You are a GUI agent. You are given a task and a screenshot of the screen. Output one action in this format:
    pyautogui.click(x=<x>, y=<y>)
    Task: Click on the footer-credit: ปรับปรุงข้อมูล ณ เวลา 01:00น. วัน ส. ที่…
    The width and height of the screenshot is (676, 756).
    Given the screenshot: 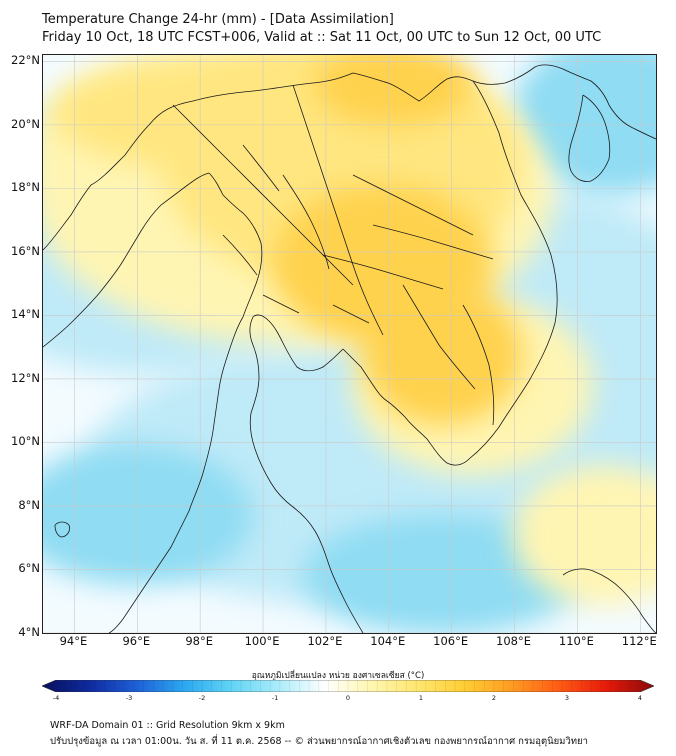 What is the action you would take?
    pyautogui.click(x=319, y=741)
    